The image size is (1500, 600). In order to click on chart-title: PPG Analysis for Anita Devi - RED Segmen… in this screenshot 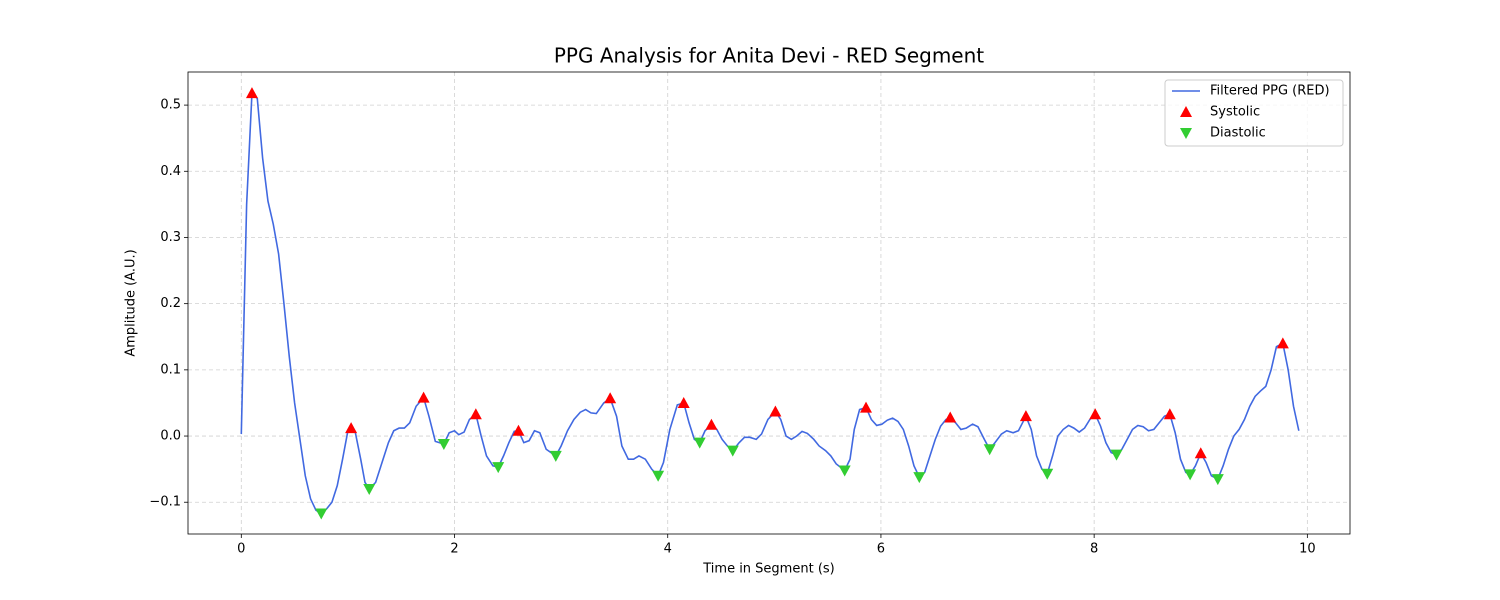, I will do `click(769, 56)`.